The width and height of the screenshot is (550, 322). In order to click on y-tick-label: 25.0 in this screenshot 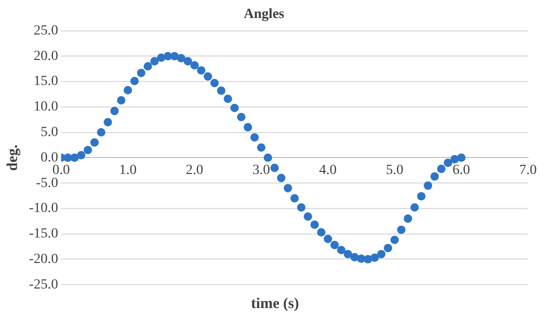, I will do `click(46, 30)`.